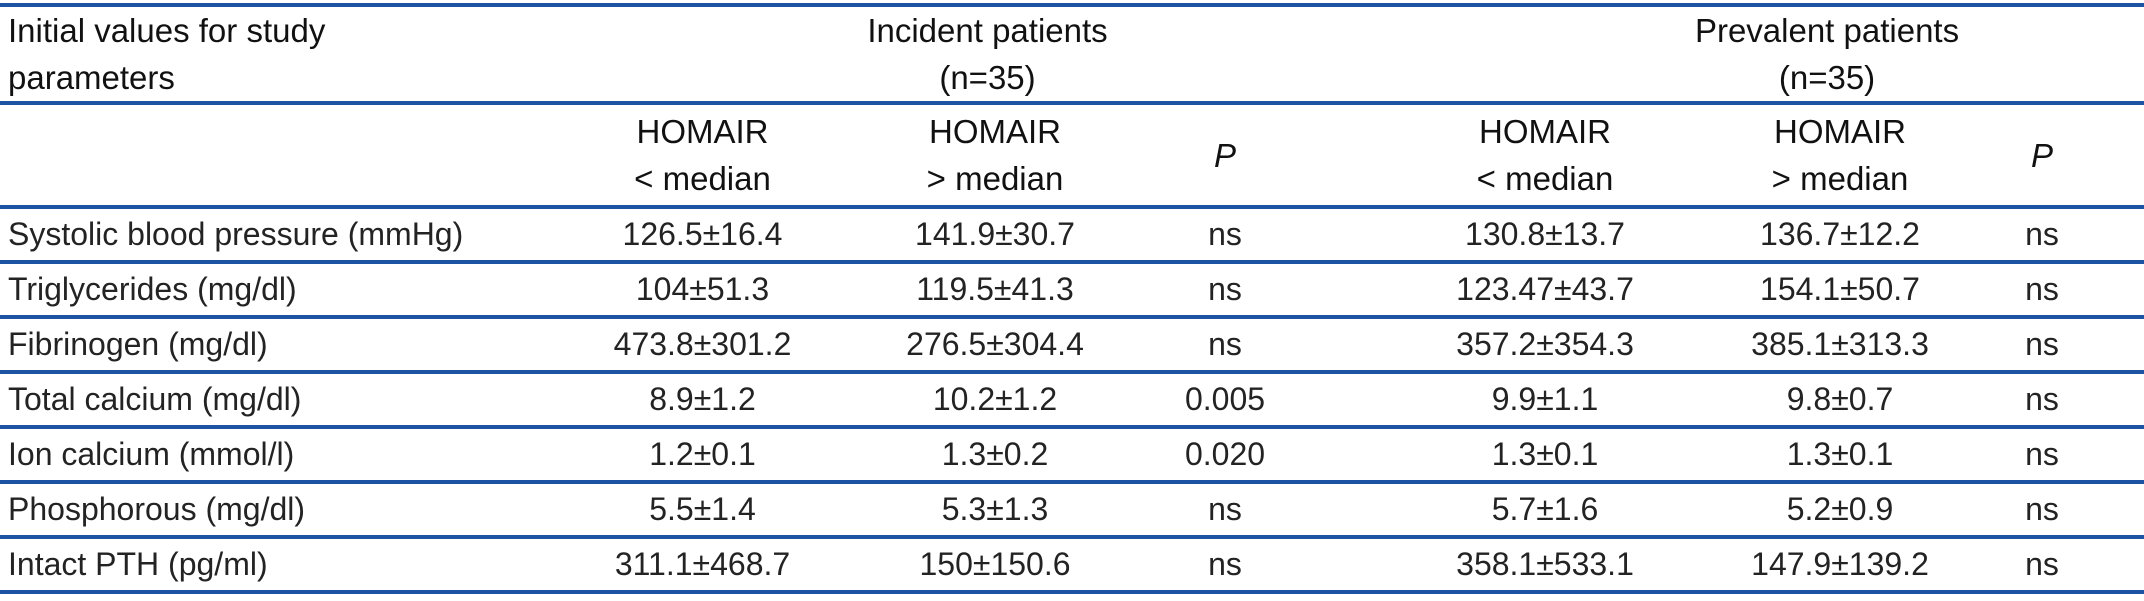 Image resolution: width=2144 pixels, height=601 pixels. I want to click on value-cell: 357.2±354.3, so click(1545, 345).